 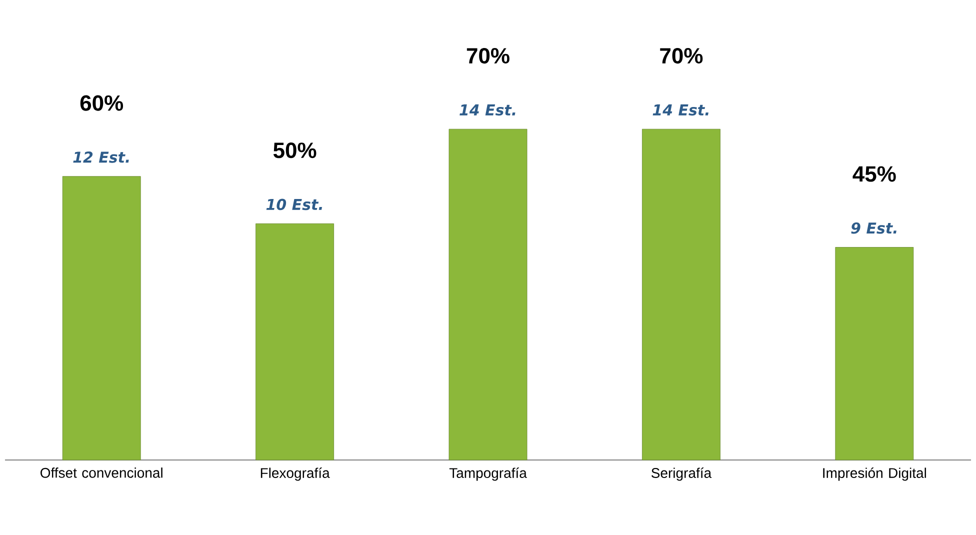 What do you see at coordinates (682, 474) in the screenshot?
I see `x-tick-label: Serigrafía` at bounding box center [682, 474].